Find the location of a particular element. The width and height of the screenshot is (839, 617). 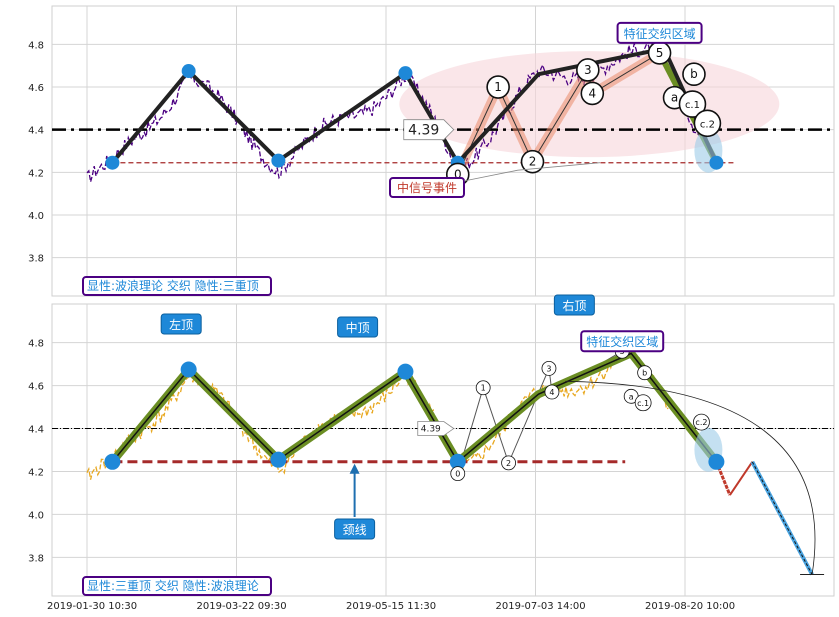

bottom-label-box-neckline is located at coordinates (355, 529).